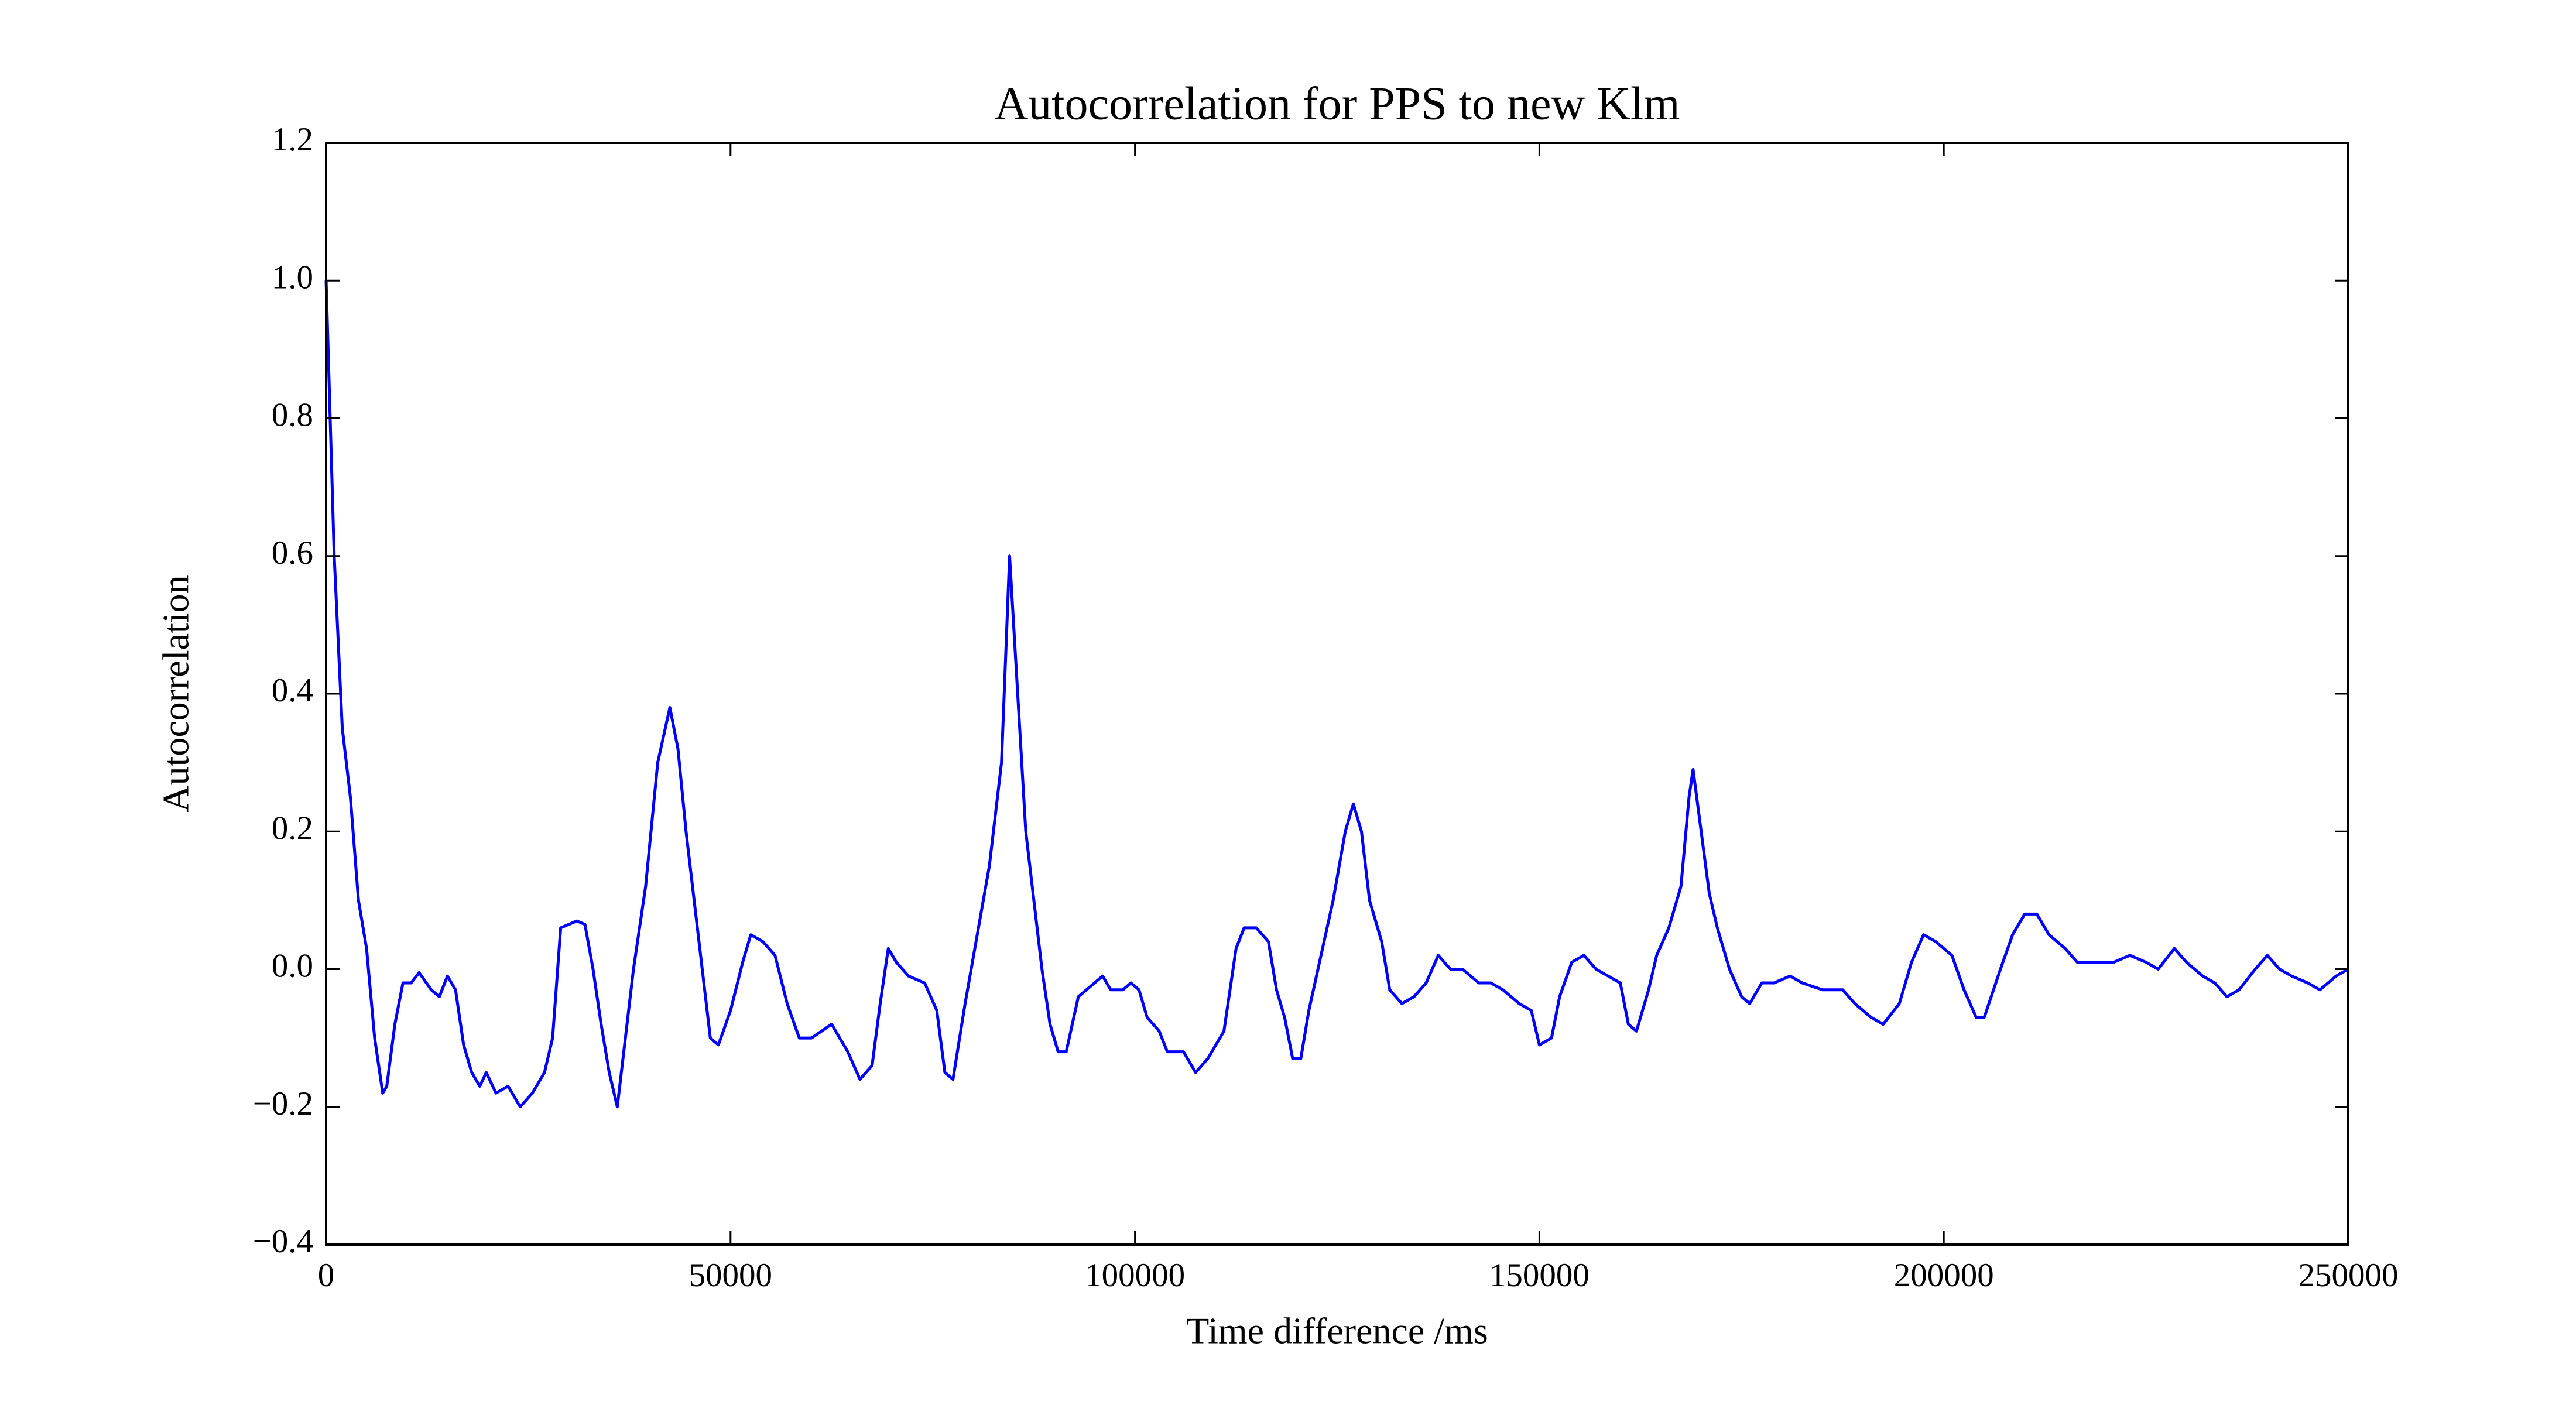 The width and height of the screenshot is (2576, 1405). I want to click on x-tick-label: 0, so click(326, 1276).